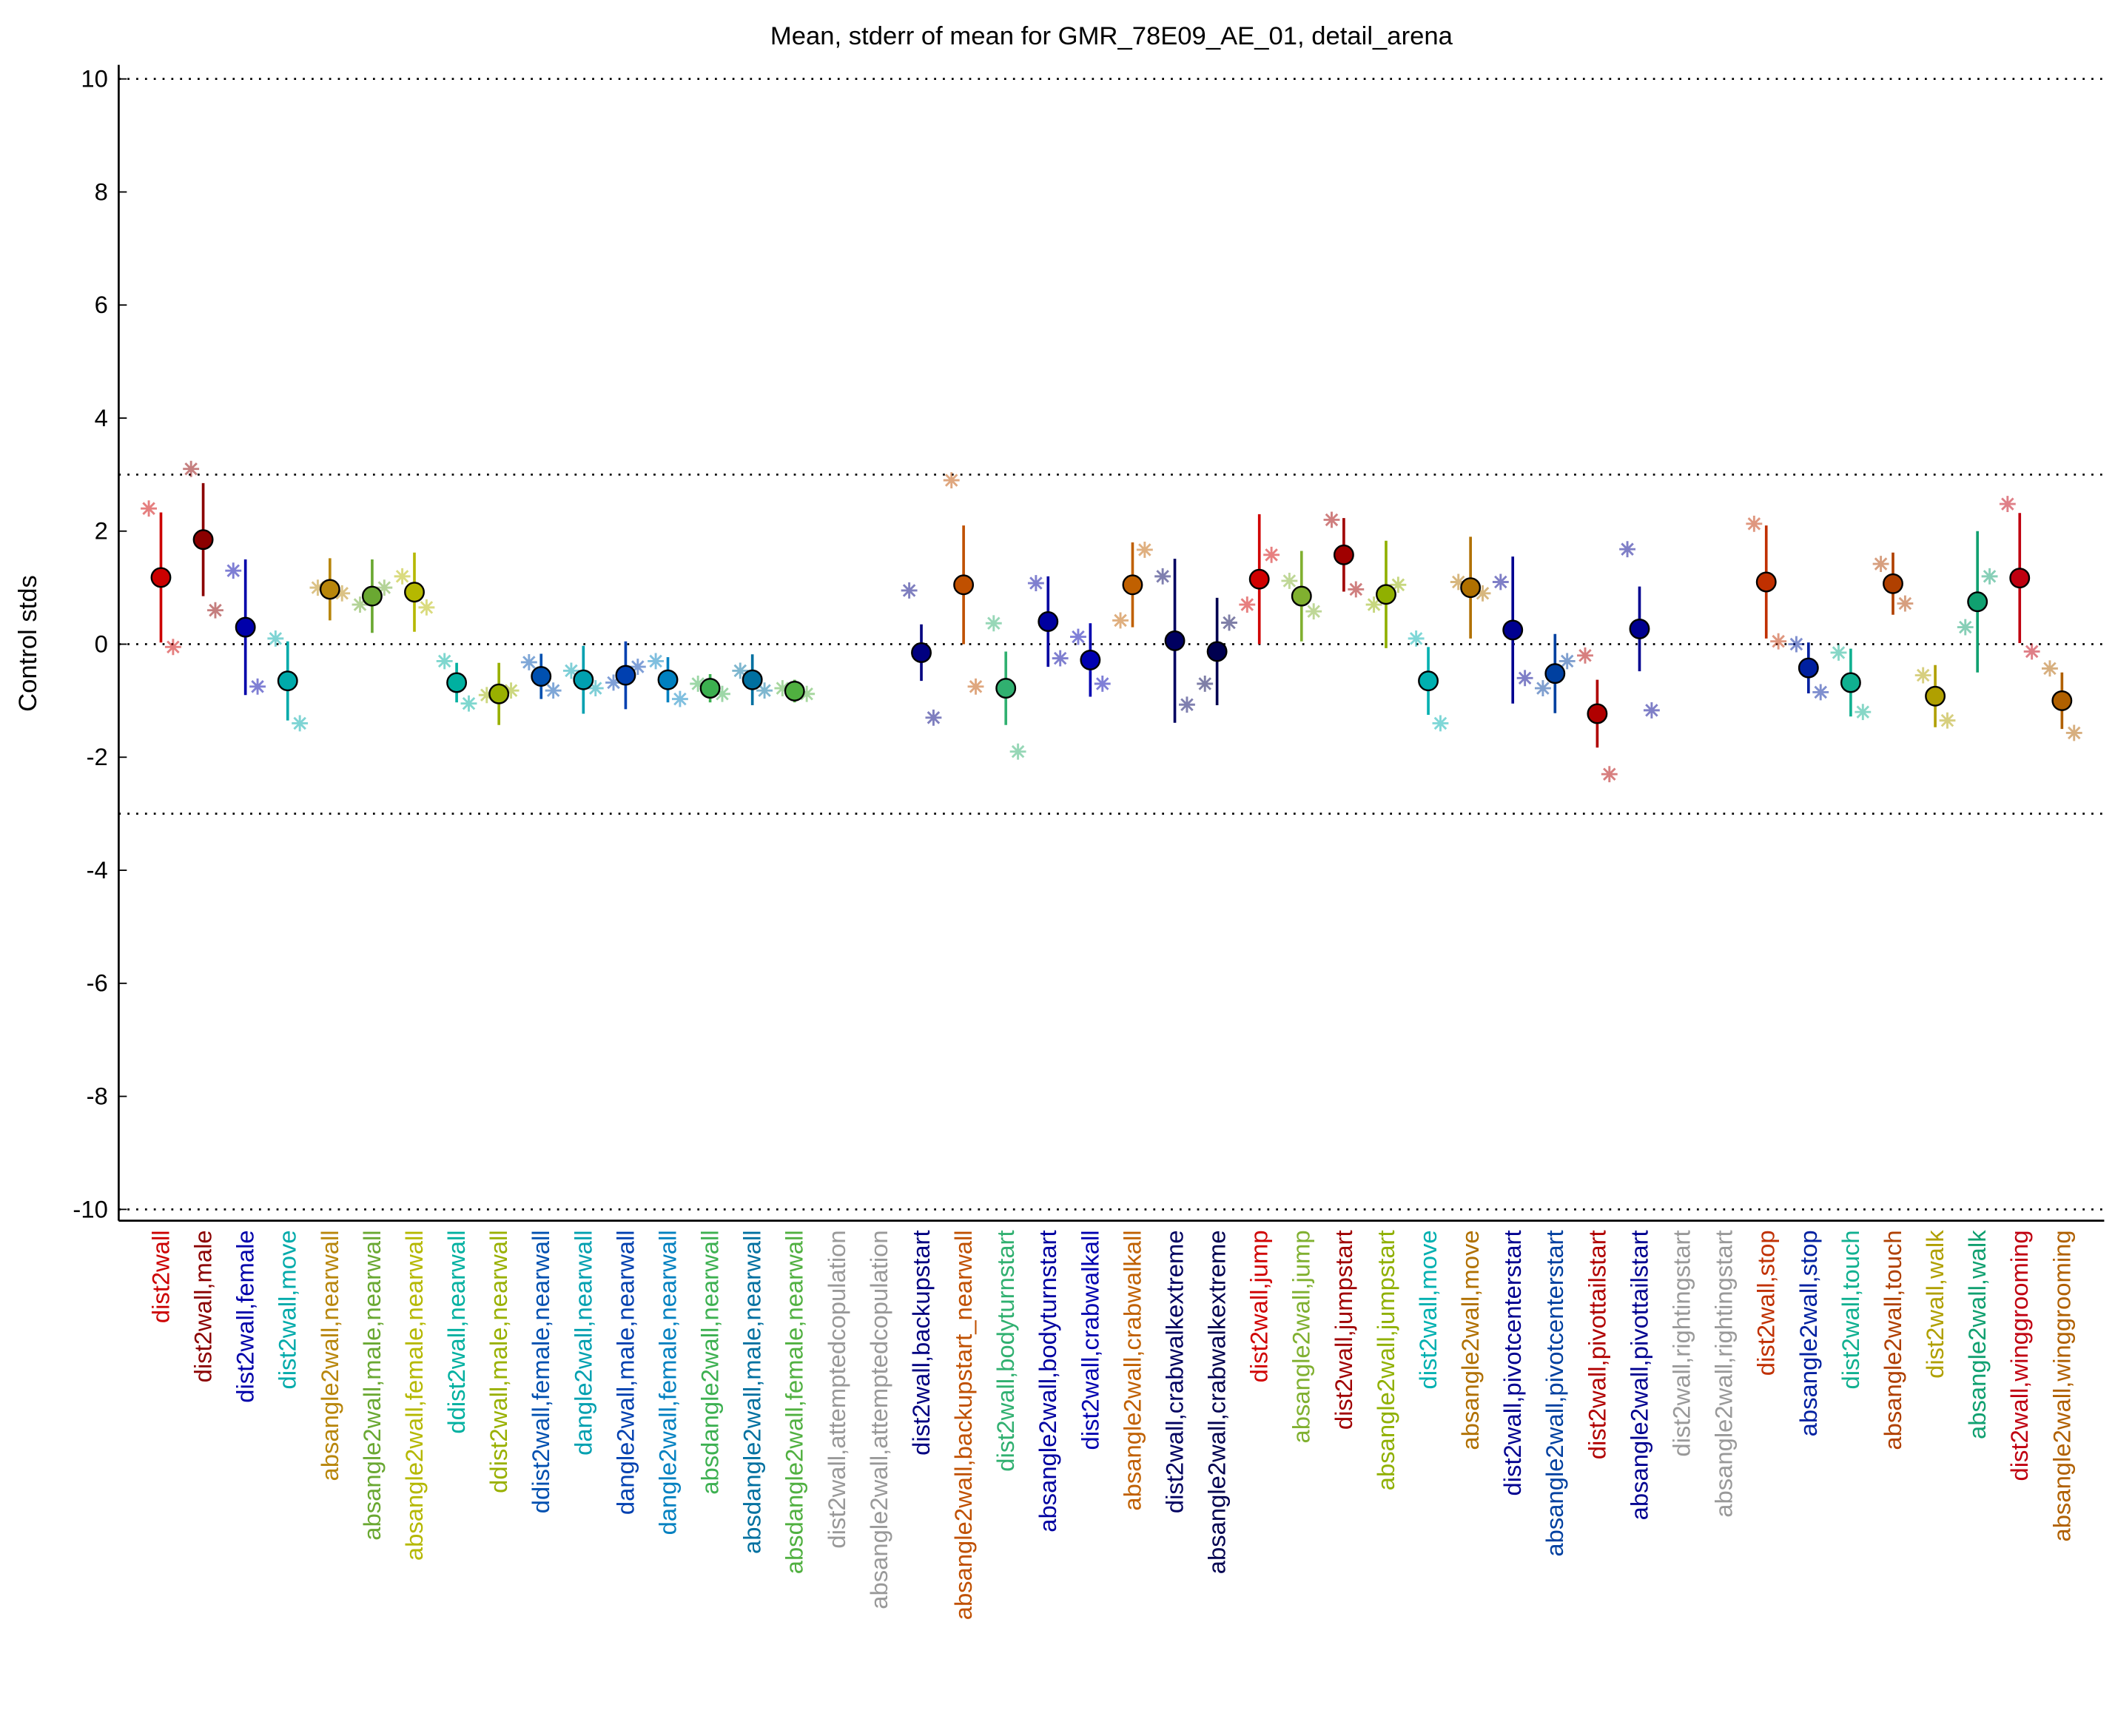  I want to click on x-tick-label: absangle2wall,jumpstart, so click(1385, 1360).